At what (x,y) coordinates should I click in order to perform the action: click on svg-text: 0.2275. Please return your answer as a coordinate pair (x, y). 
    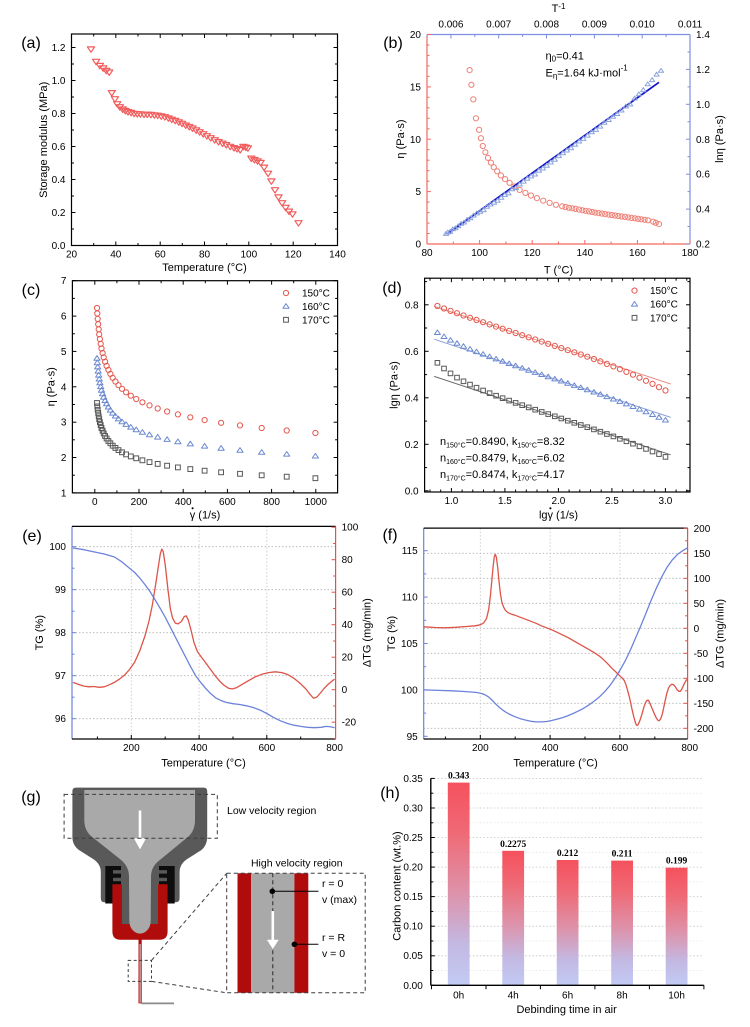
    Looking at the image, I should click on (513, 845).